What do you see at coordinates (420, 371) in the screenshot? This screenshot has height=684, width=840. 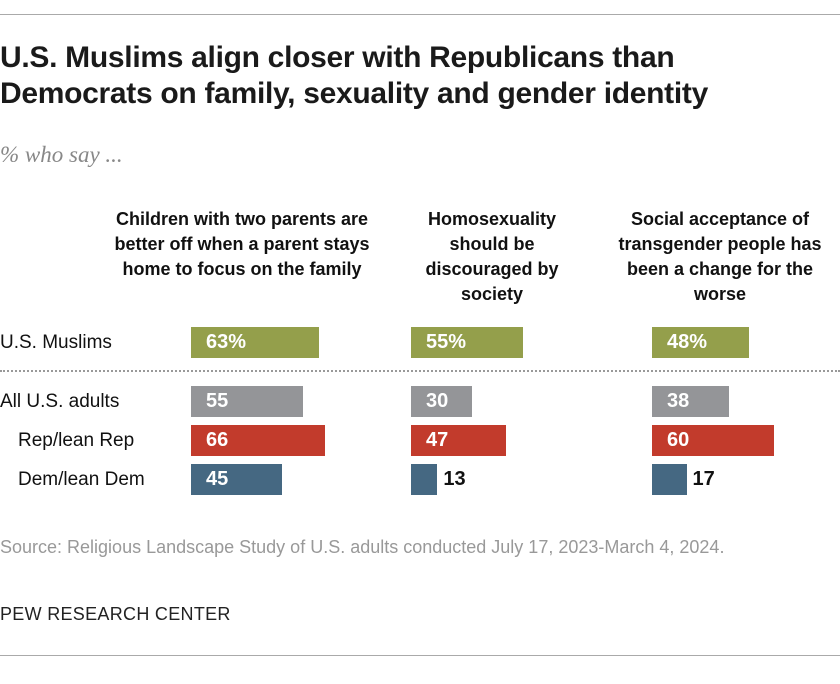 I see `divider` at bounding box center [420, 371].